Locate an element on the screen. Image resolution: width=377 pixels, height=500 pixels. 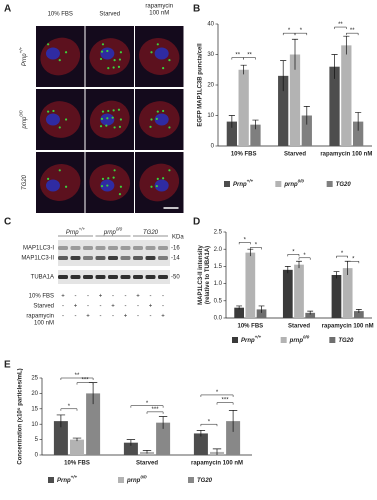
blot-membrane is located at coordinates (114, 253).